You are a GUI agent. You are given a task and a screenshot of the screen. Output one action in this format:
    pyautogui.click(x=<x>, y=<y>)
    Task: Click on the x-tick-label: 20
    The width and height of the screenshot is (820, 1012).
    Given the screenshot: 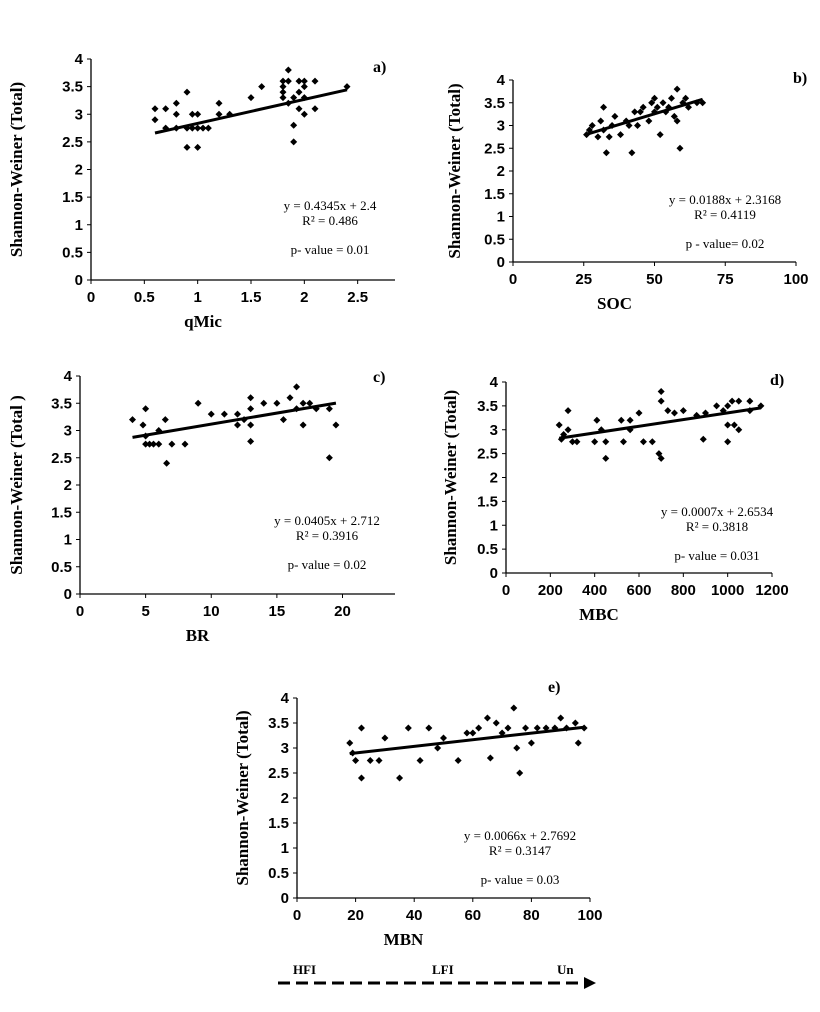 What is the action you would take?
    pyautogui.click(x=355, y=915)
    